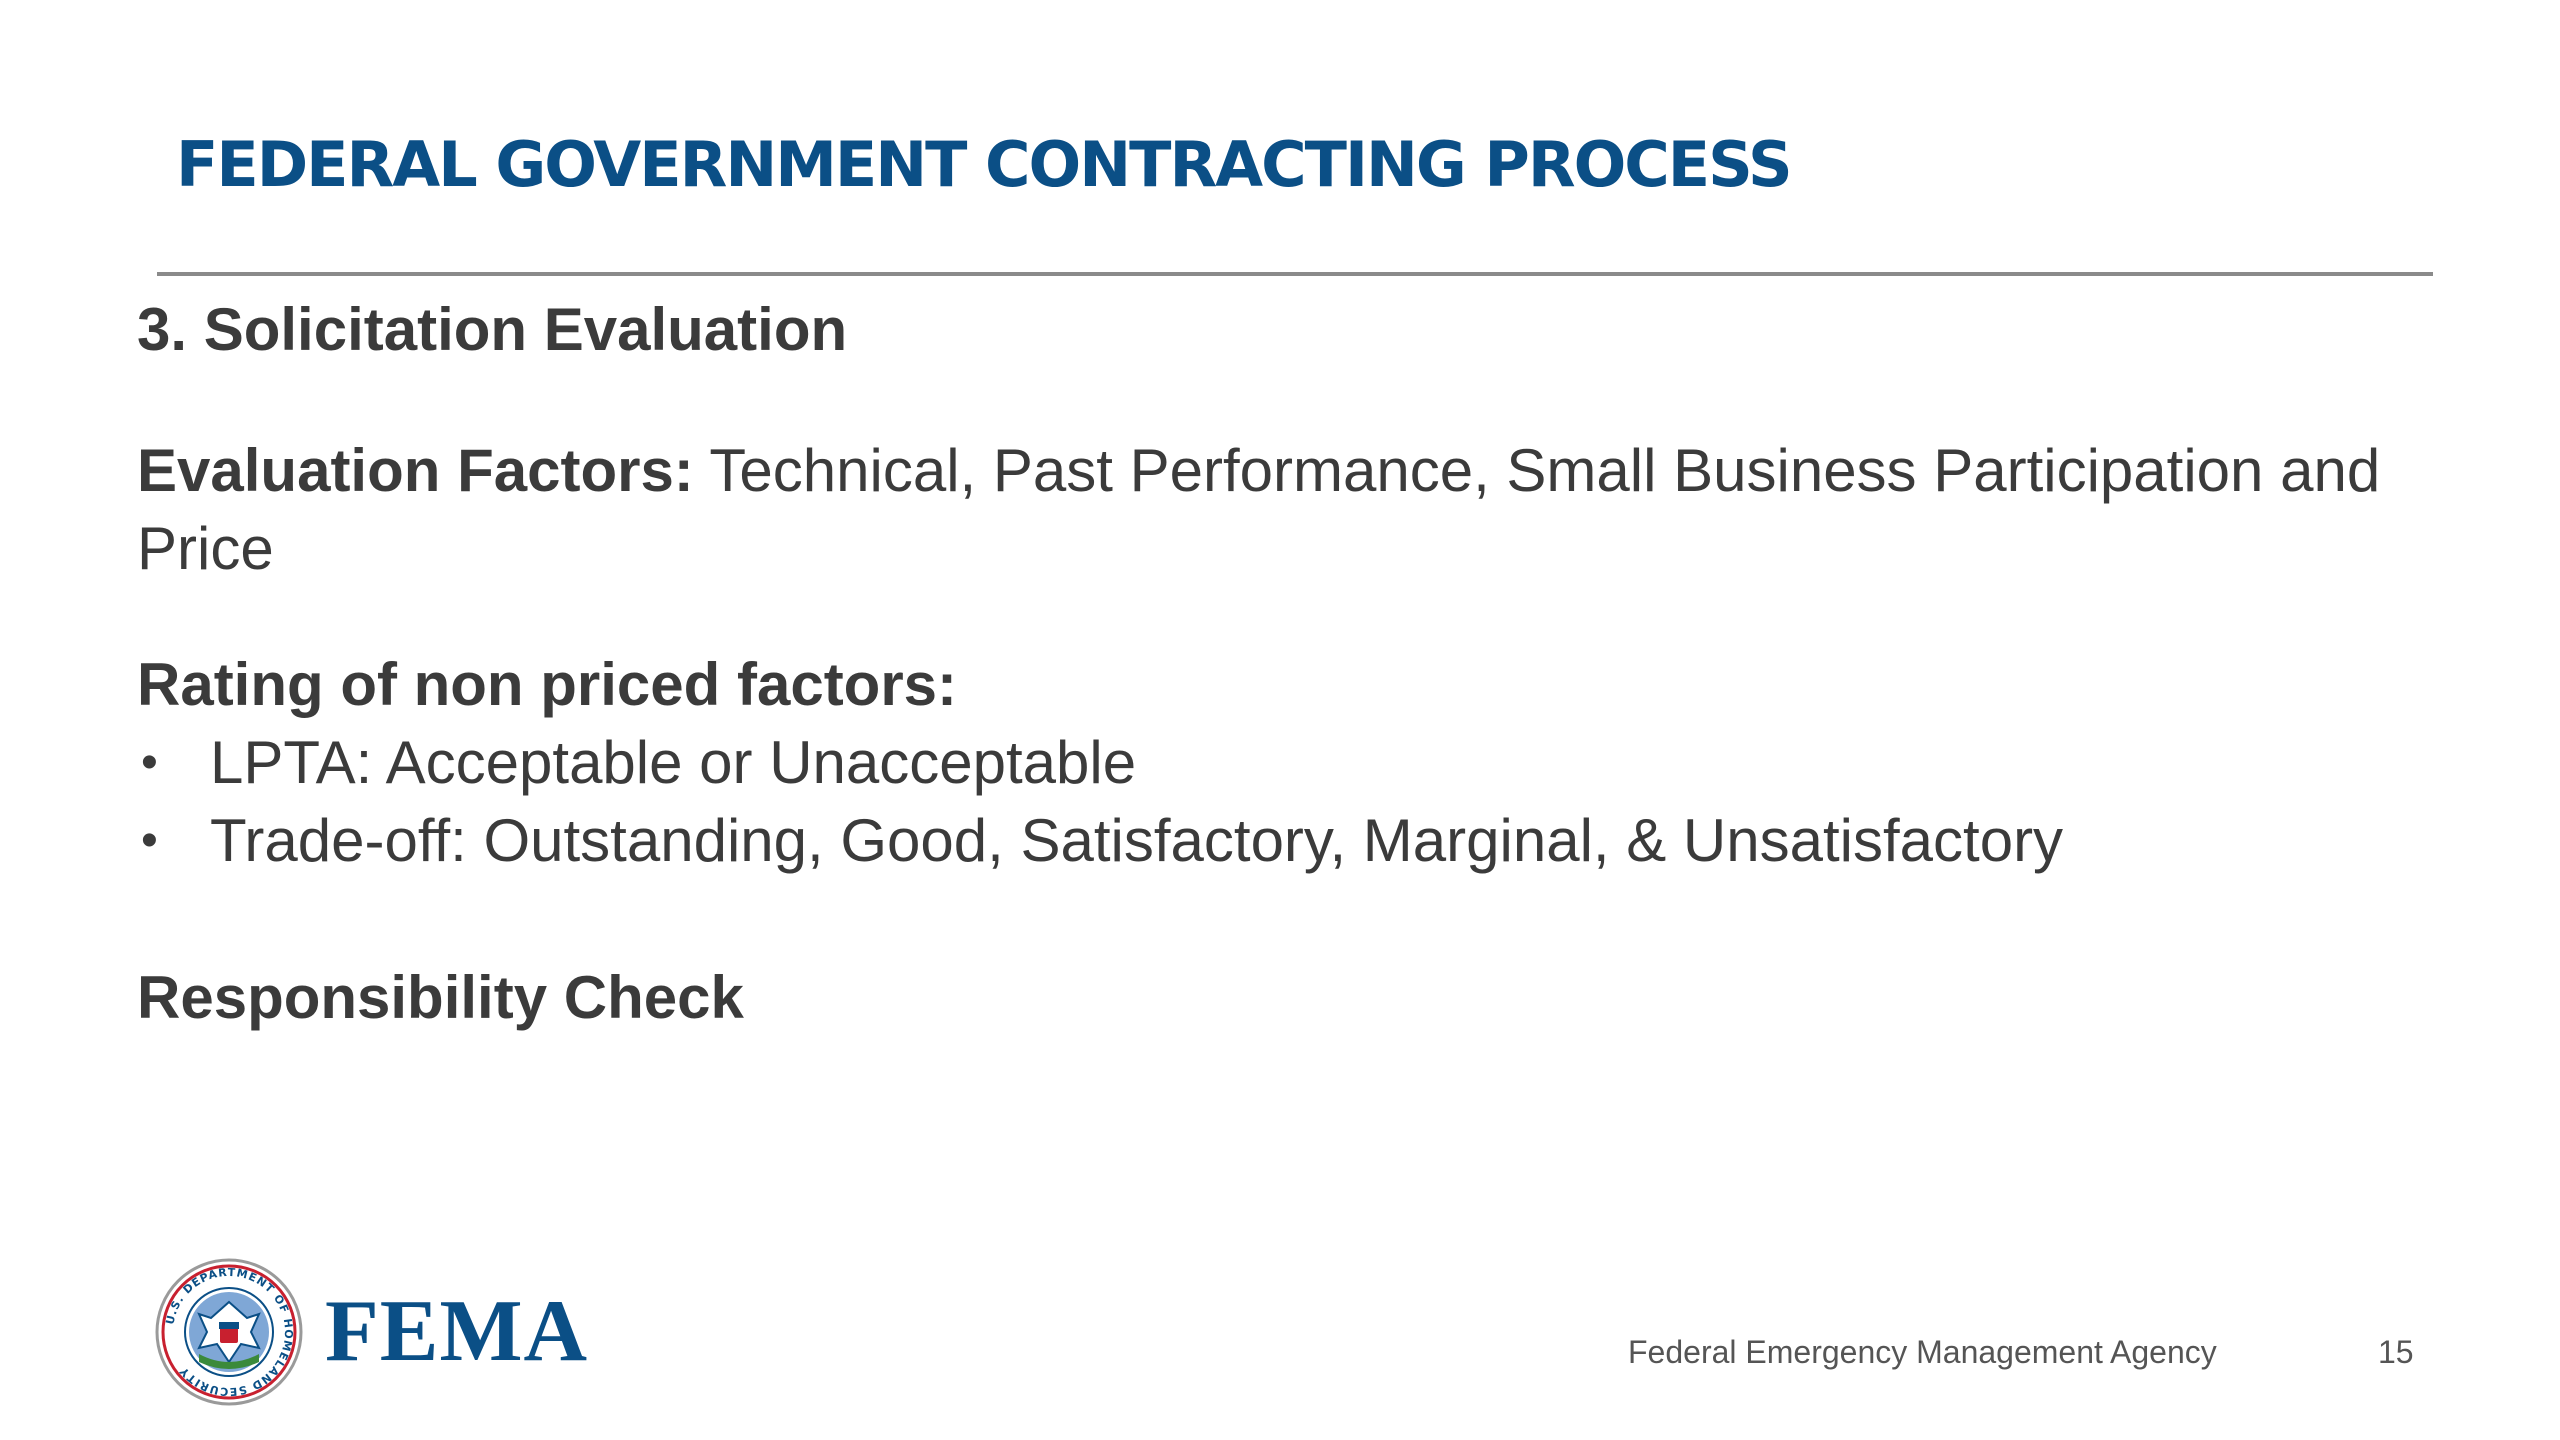  What do you see at coordinates (984, 164) in the screenshot?
I see `slide-title: FEDERAL GOVERNMENT CONTRACTING PROCESS` at bounding box center [984, 164].